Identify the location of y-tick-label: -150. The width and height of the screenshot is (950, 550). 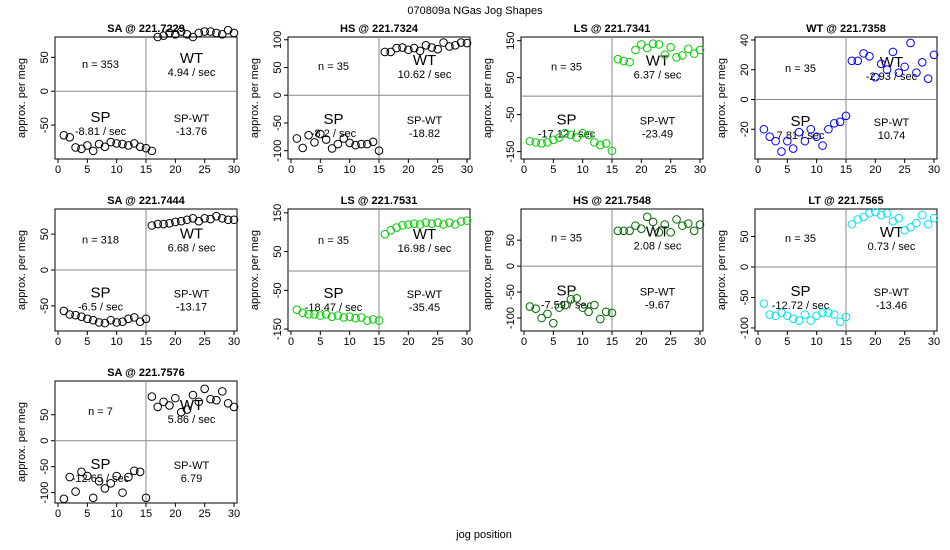
(511, 152).